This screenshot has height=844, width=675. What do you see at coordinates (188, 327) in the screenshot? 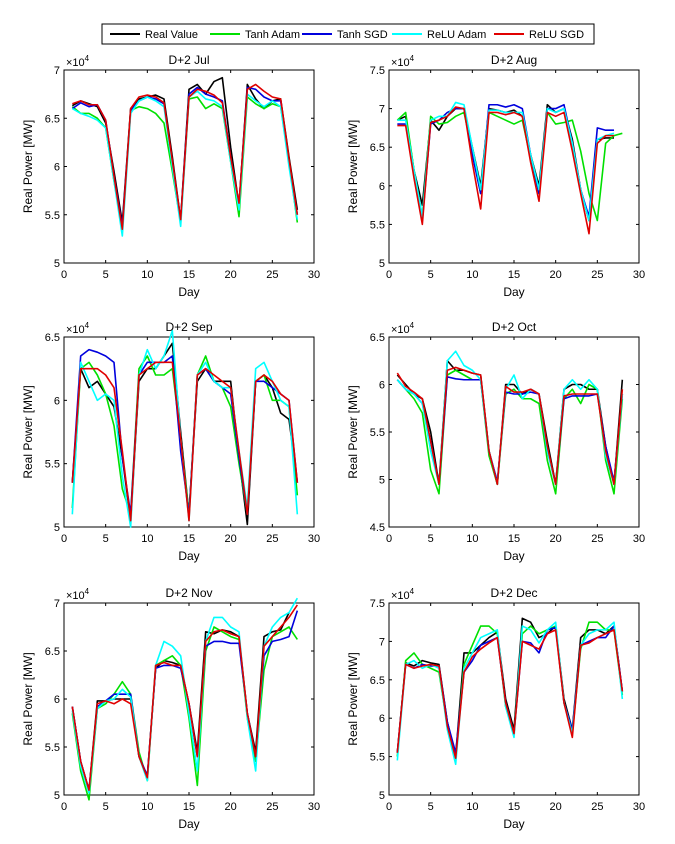
I see `subplot-title: D+2 Sep` at bounding box center [188, 327].